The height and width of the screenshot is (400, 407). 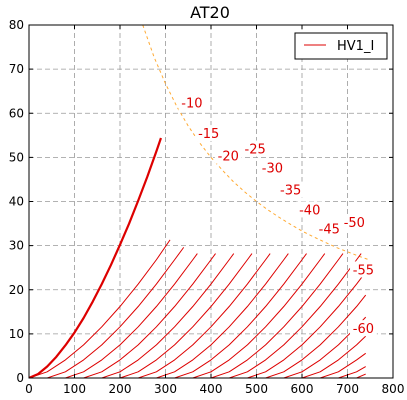 I want to click on x-tick-label: 800, so click(x=393, y=389).